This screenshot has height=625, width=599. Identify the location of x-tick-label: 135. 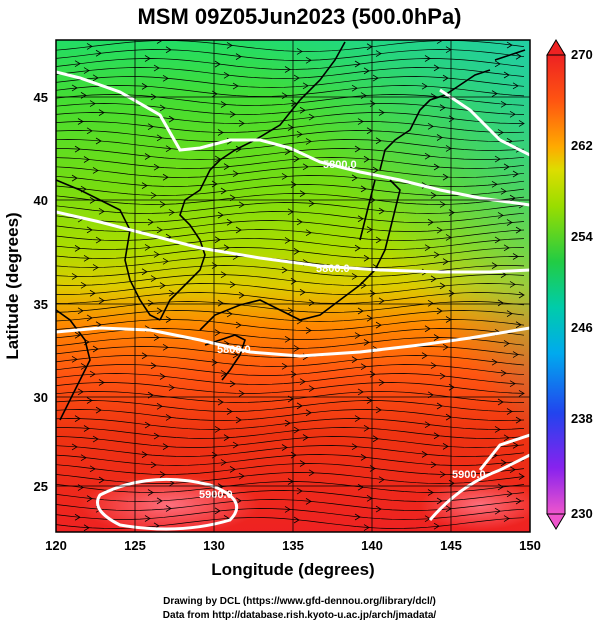
(293, 545).